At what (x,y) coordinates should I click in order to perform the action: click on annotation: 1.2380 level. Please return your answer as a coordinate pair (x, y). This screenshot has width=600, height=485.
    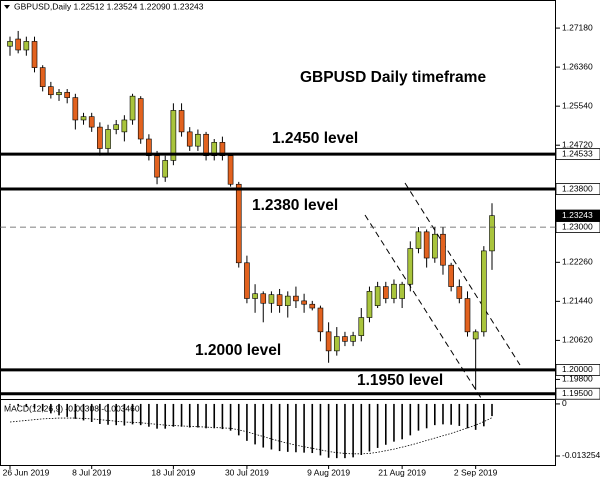
    Looking at the image, I should click on (295, 205).